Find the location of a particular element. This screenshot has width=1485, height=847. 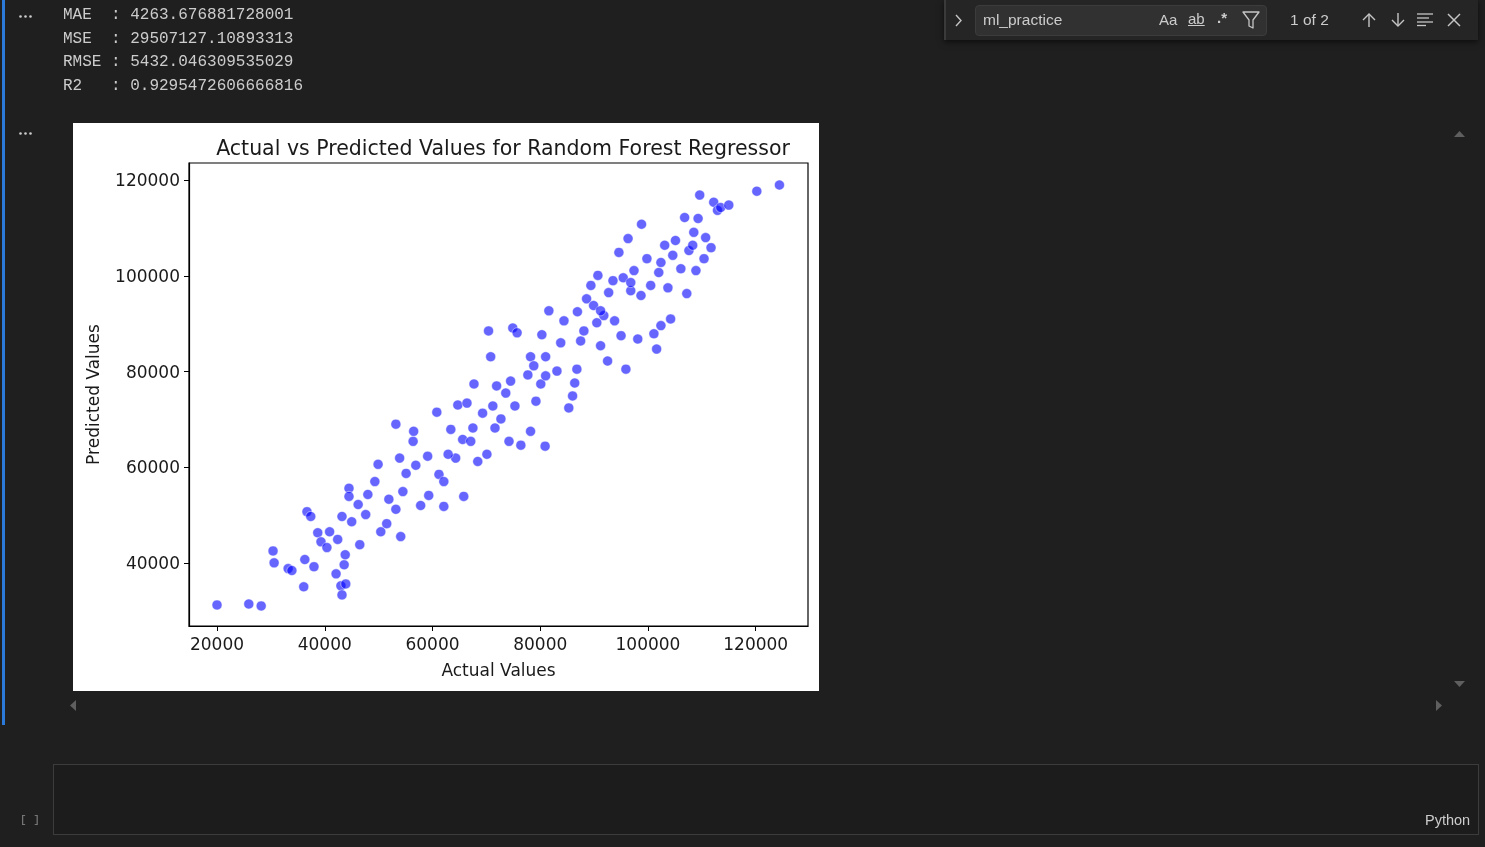

x-tick-label: 40000 is located at coordinates (324, 643).